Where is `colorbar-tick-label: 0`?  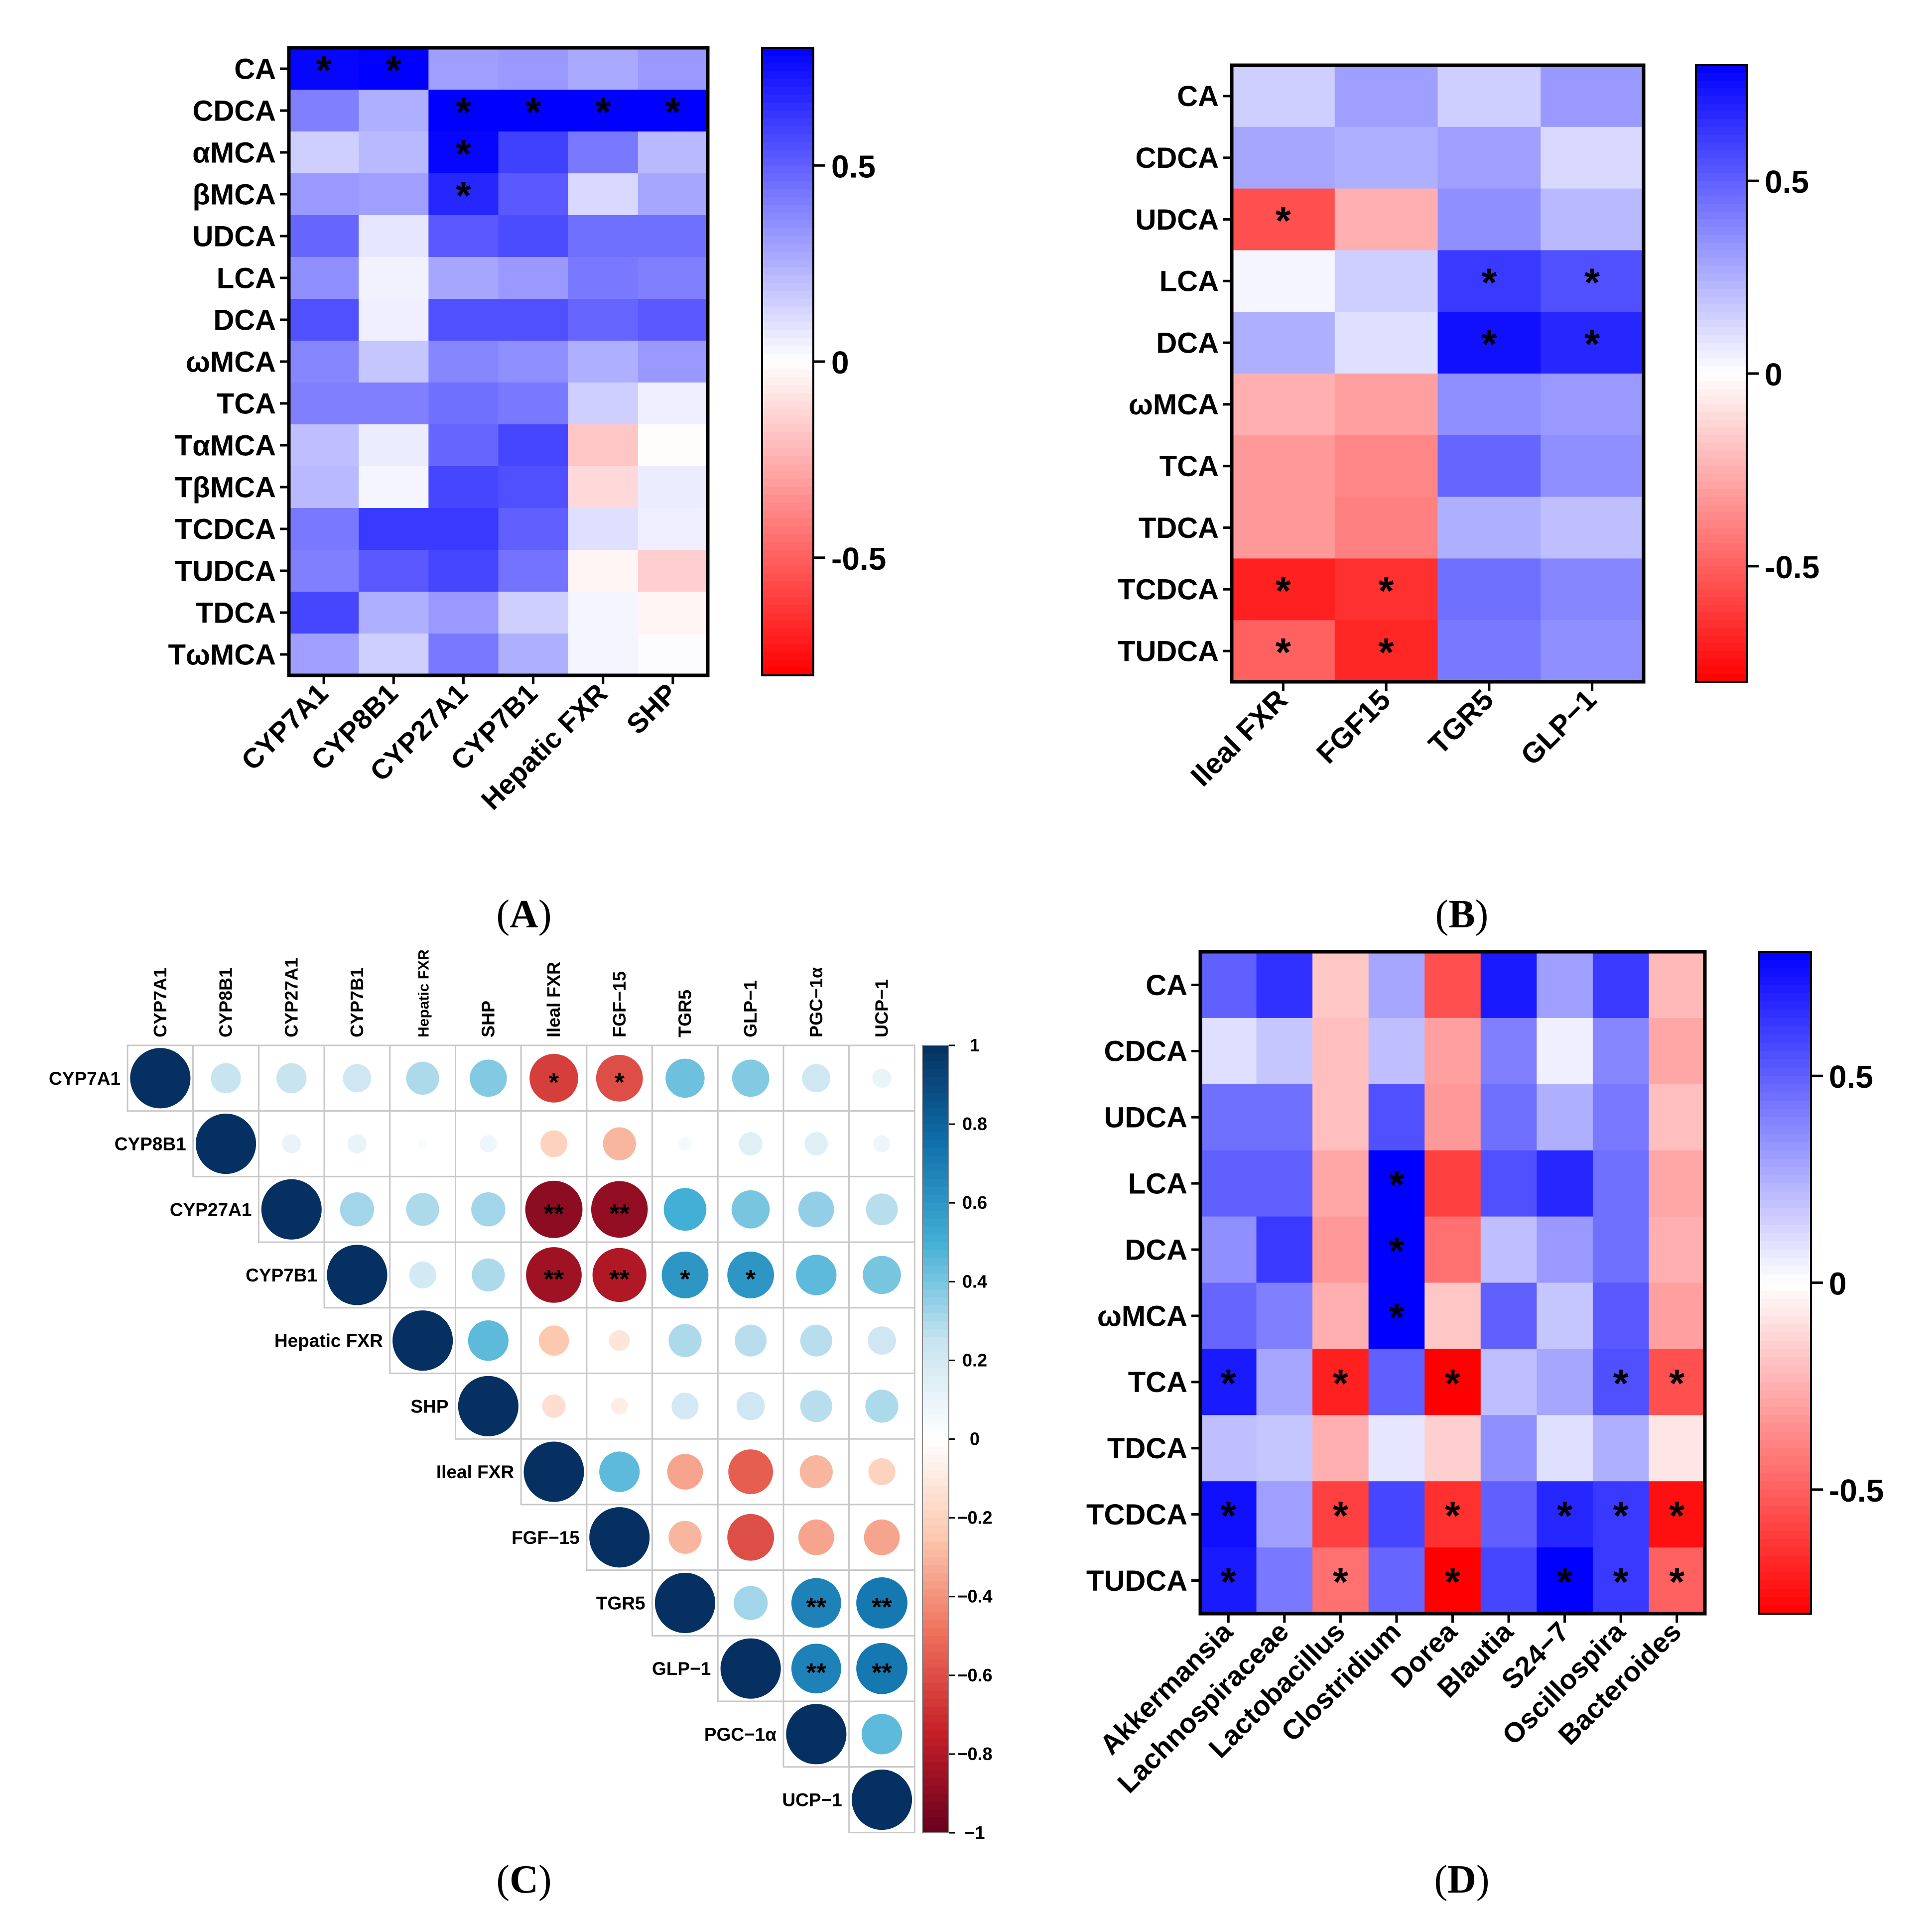
colorbar-tick-label: 0 is located at coordinates (840, 363).